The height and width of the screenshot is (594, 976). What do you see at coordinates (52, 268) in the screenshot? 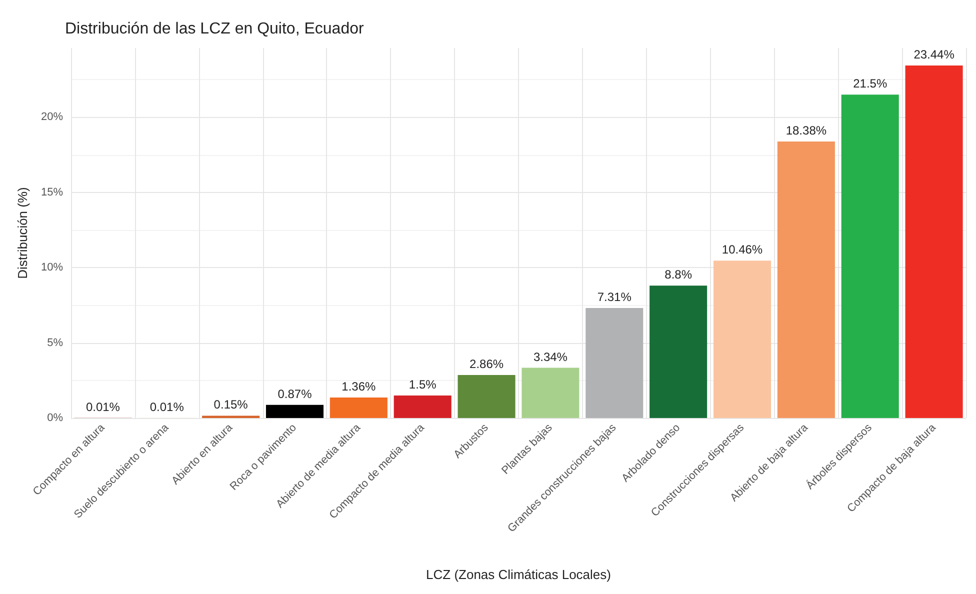
I see `y-tick-label: 10%` at bounding box center [52, 268].